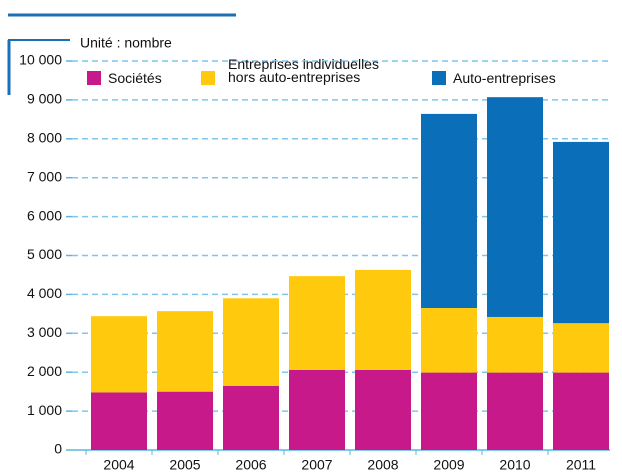 The height and width of the screenshot is (474, 622). What do you see at coordinates (382, 465) in the screenshot?
I see `x-tick-label: 2008` at bounding box center [382, 465].